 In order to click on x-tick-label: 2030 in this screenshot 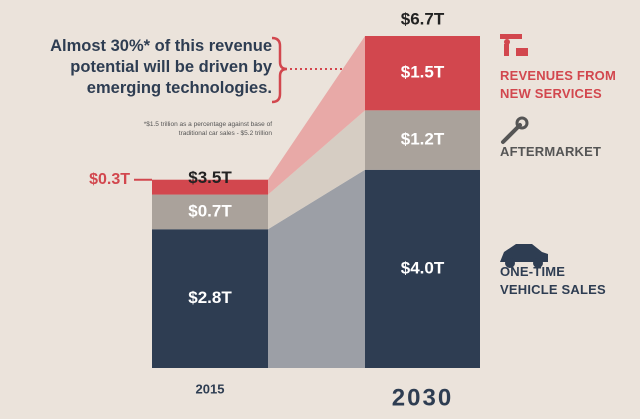, I will do `click(422, 397)`.